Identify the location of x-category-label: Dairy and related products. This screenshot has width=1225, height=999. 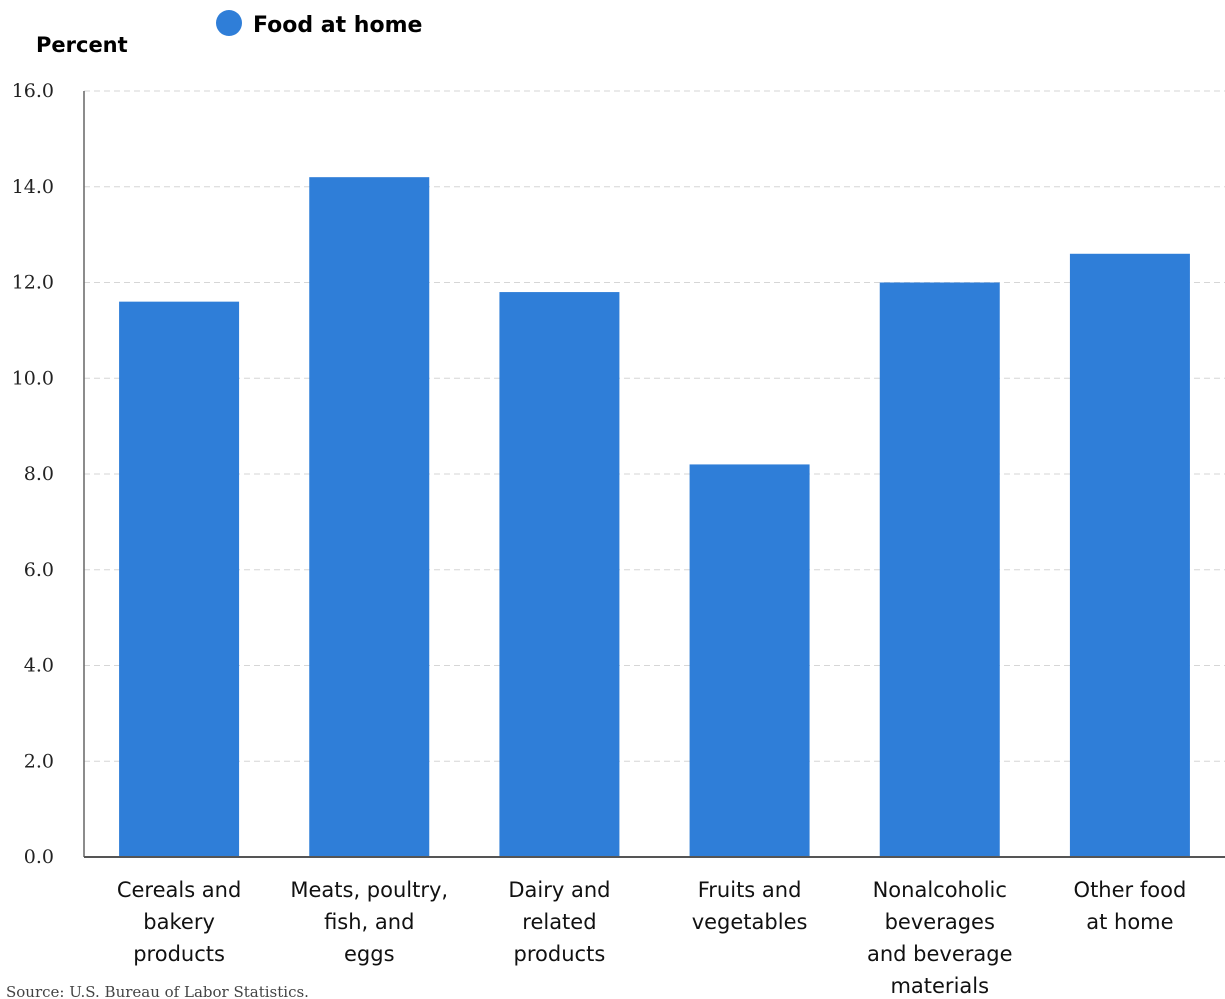
(559, 922).